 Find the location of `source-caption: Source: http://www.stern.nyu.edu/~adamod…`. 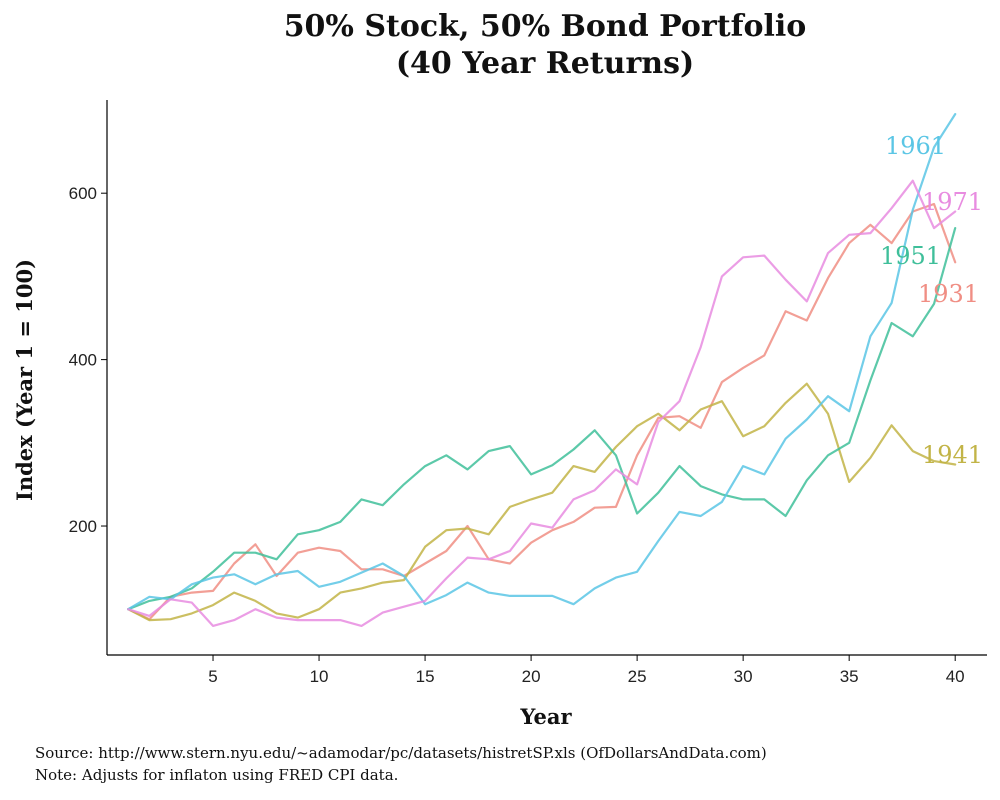

source-caption: Source: http://www.stern.nyu.edu/~adamod… is located at coordinates (401, 753).